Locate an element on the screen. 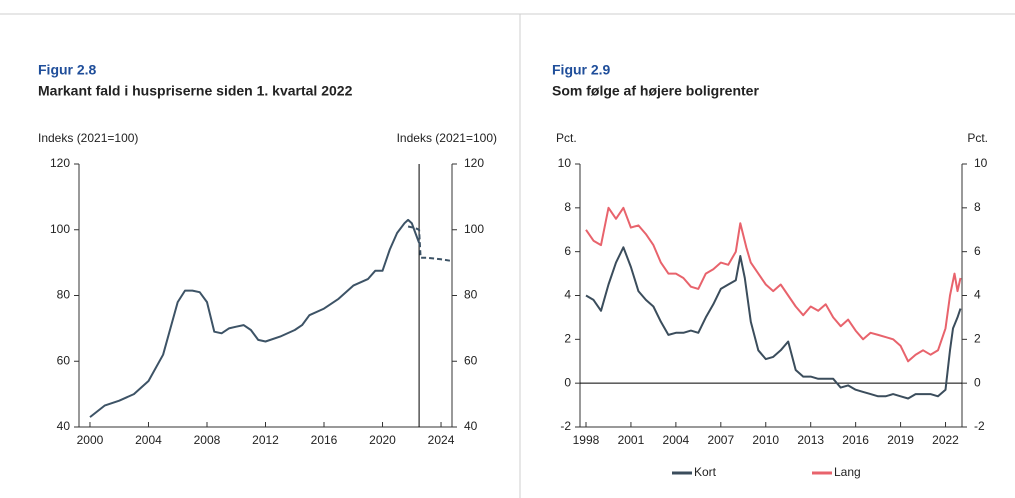 This screenshot has height=498, width=1015. y2-tick-label: -2 is located at coordinates (979, 426).